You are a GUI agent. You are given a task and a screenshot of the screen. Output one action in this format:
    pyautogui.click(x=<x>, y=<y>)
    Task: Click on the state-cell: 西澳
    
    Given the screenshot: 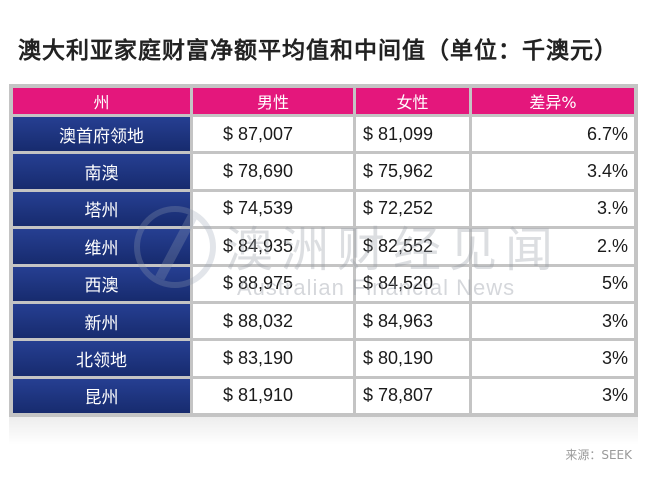 What is the action you would take?
    pyautogui.click(x=101, y=283)
    